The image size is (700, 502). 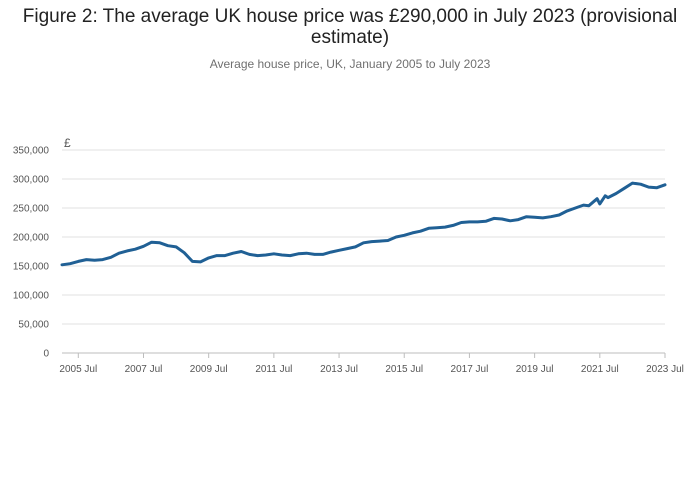 What do you see at coordinates (31, 209) in the screenshot?
I see `y-tick-label: 250,000` at bounding box center [31, 209].